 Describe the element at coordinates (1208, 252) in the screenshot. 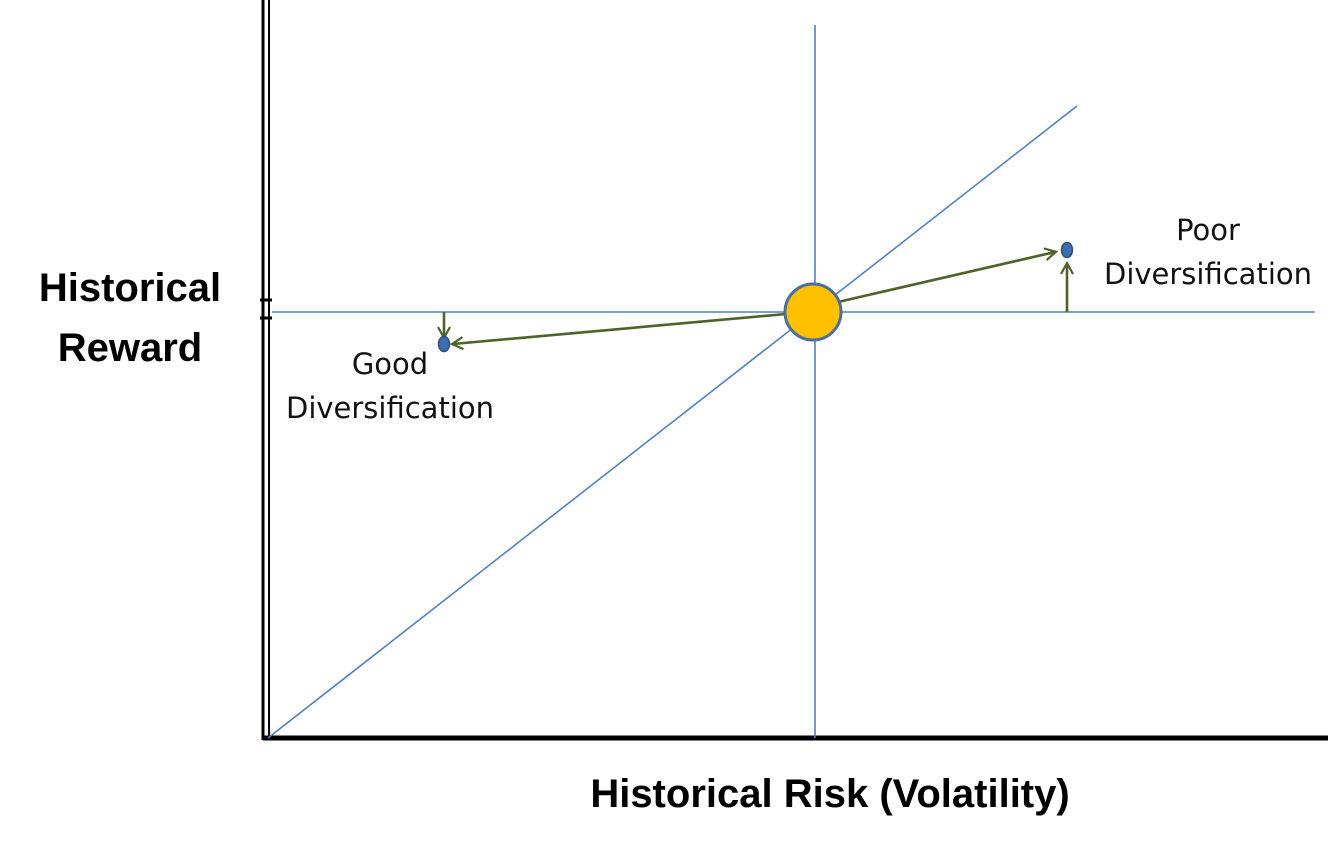

I see `poor-diversification-label: Poor Diversification` at that location.